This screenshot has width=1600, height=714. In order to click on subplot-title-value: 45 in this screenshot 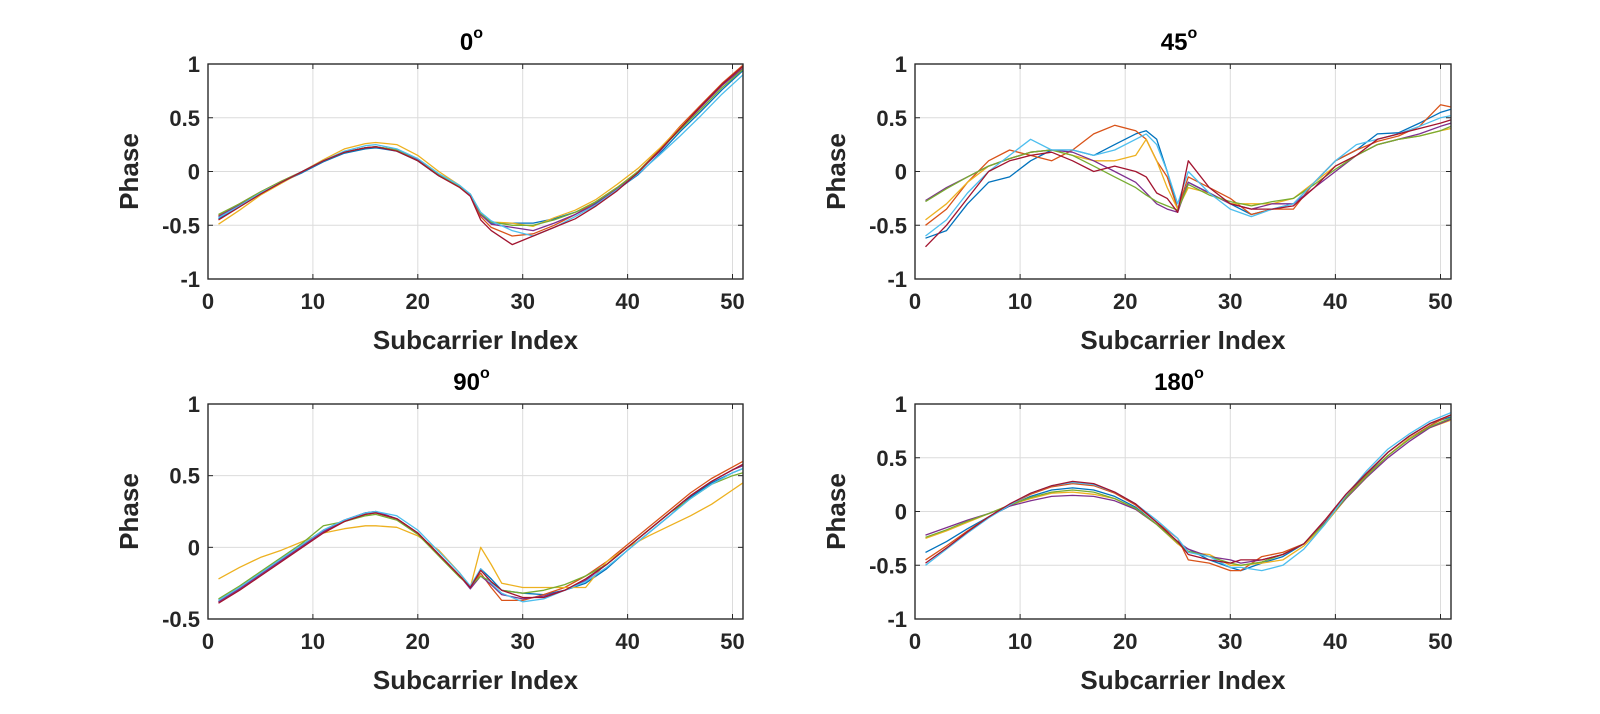, I will do `click(1174, 42)`.